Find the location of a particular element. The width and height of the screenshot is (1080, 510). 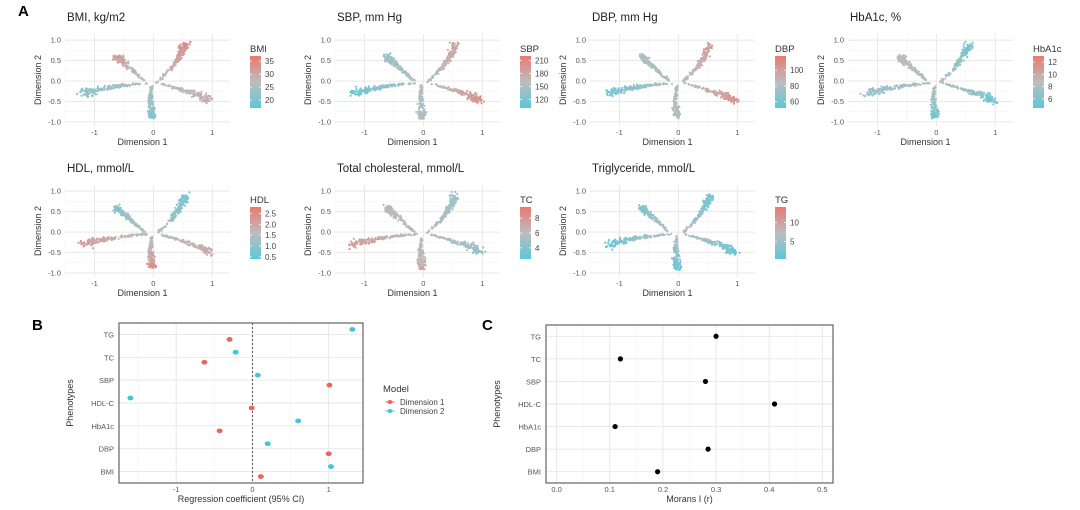

legend-title: HbA1c is located at coordinates (1047, 49).